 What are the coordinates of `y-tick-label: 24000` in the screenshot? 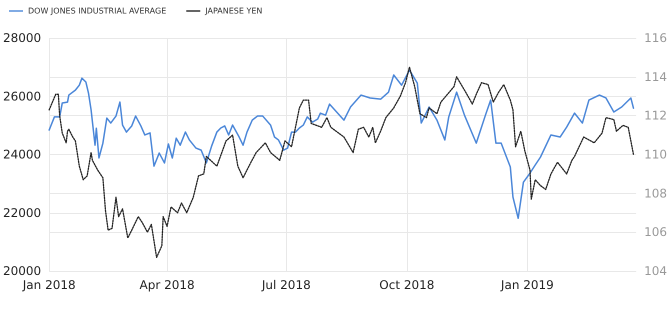 It's located at (22, 155).